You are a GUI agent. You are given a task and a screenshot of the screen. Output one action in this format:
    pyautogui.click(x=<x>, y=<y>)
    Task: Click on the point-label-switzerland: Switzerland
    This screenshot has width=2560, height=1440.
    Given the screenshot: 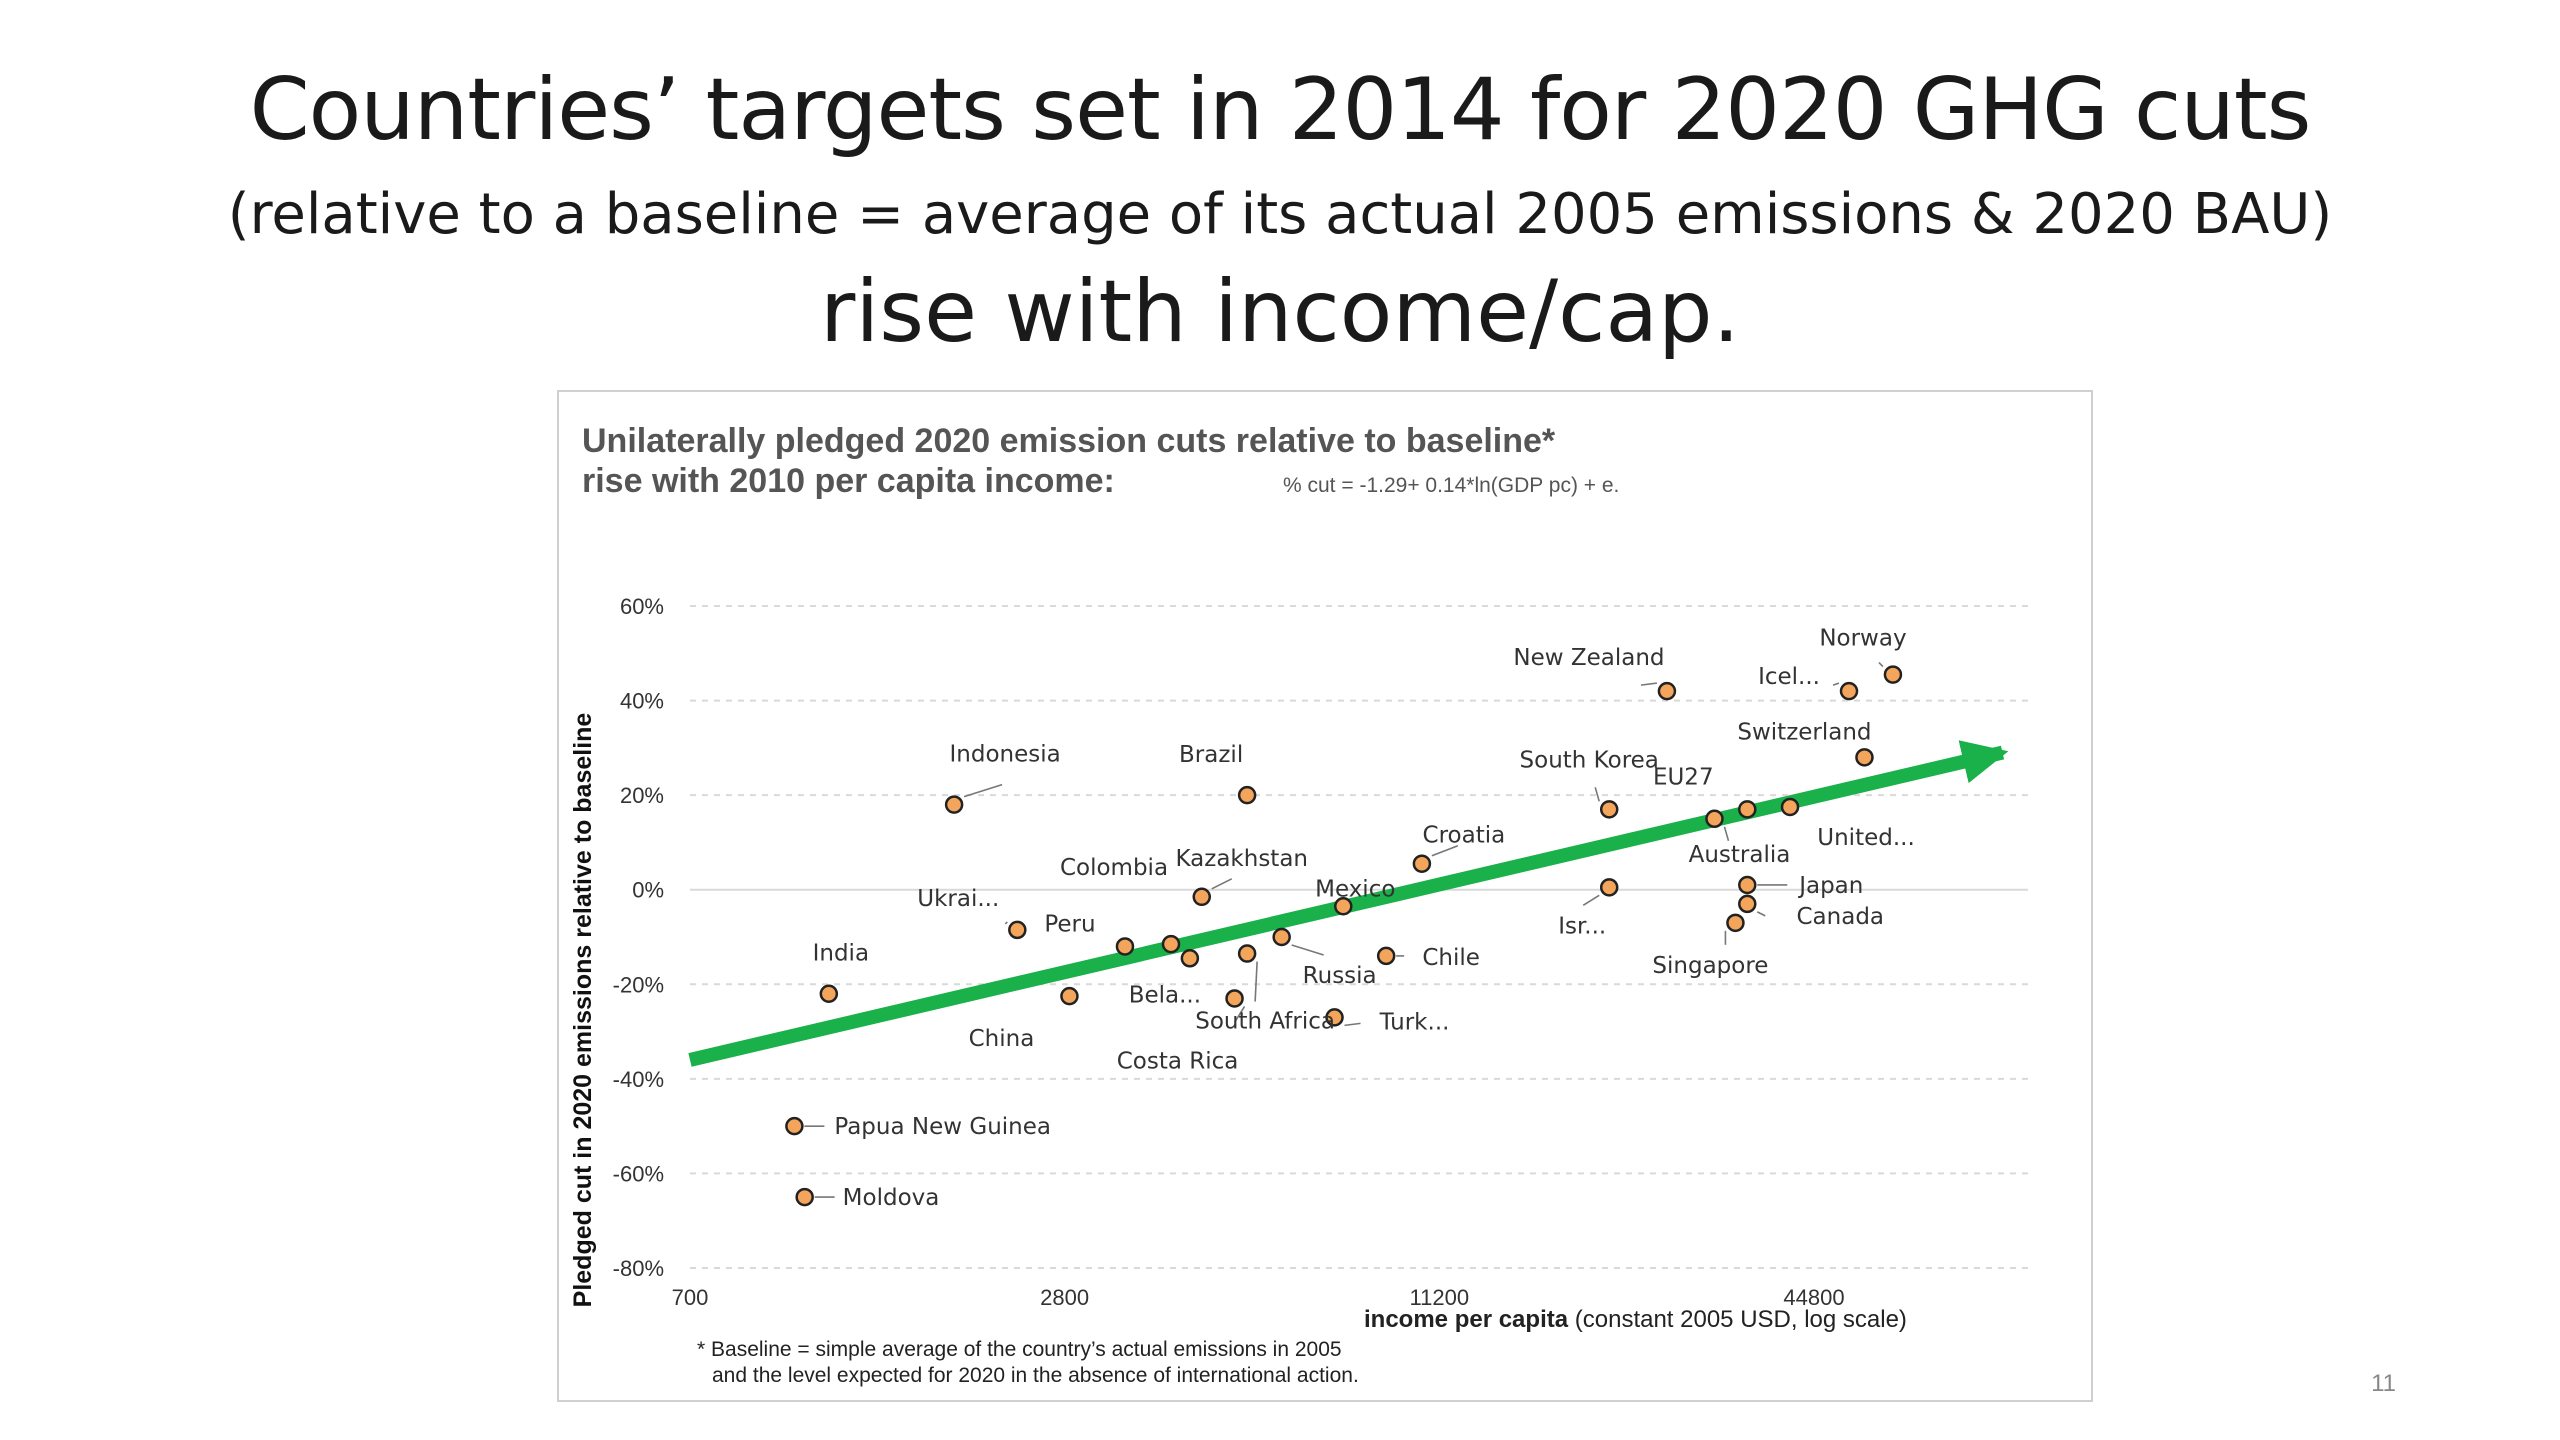 What is the action you would take?
    pyautogui.click(x=1804, y=732)
    